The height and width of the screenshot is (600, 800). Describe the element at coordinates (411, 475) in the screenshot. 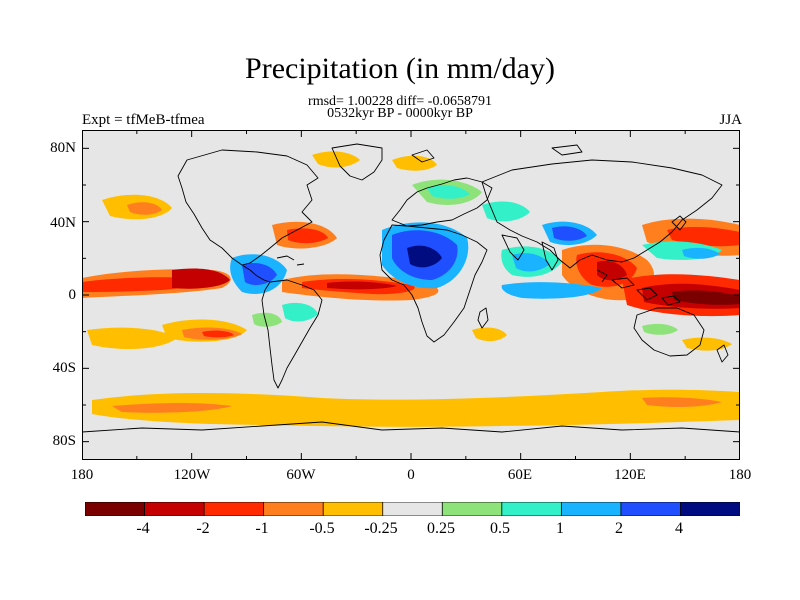

I see `x-tick-label: 0` at that location.